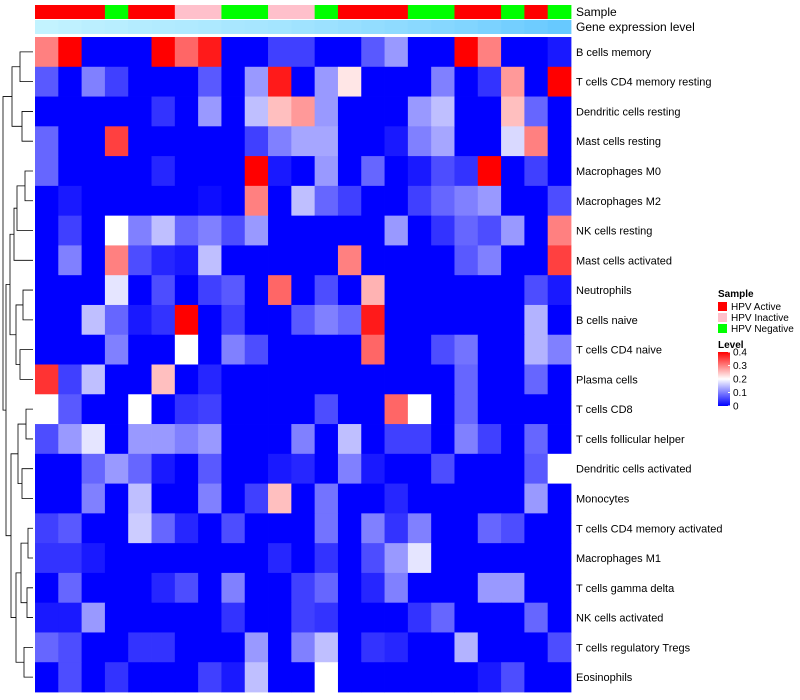  I want to click on row-label: Macrophages M1, so click(618, 559).